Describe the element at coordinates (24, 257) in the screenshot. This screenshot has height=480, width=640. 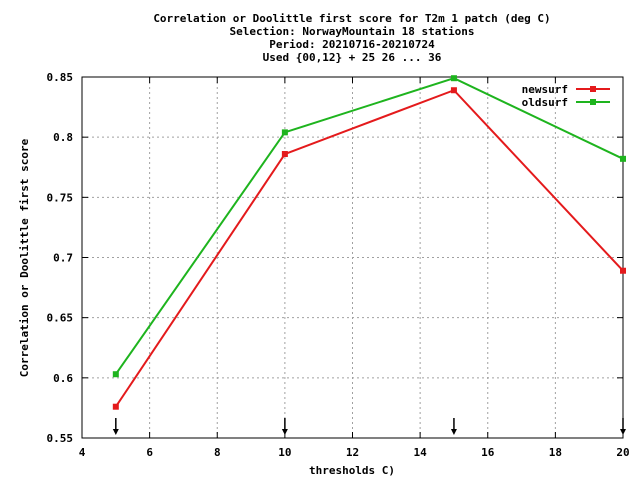
I see `y-axis-label: Correlation or Doolittle first score` at that location.